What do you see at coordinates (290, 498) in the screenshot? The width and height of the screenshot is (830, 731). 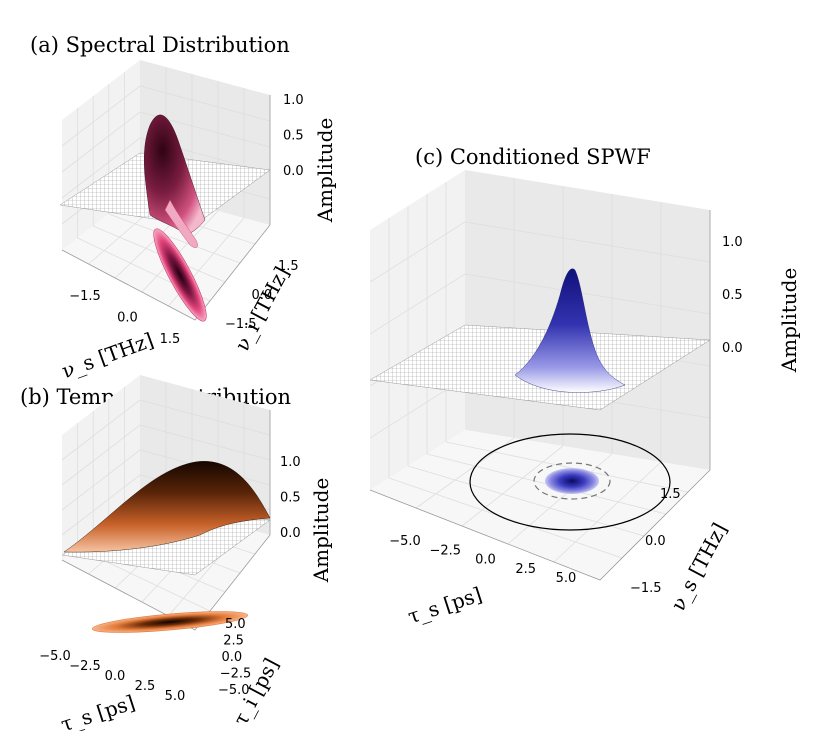 I see `tick-z-b: 0.5` at bounding box center [290, 498].